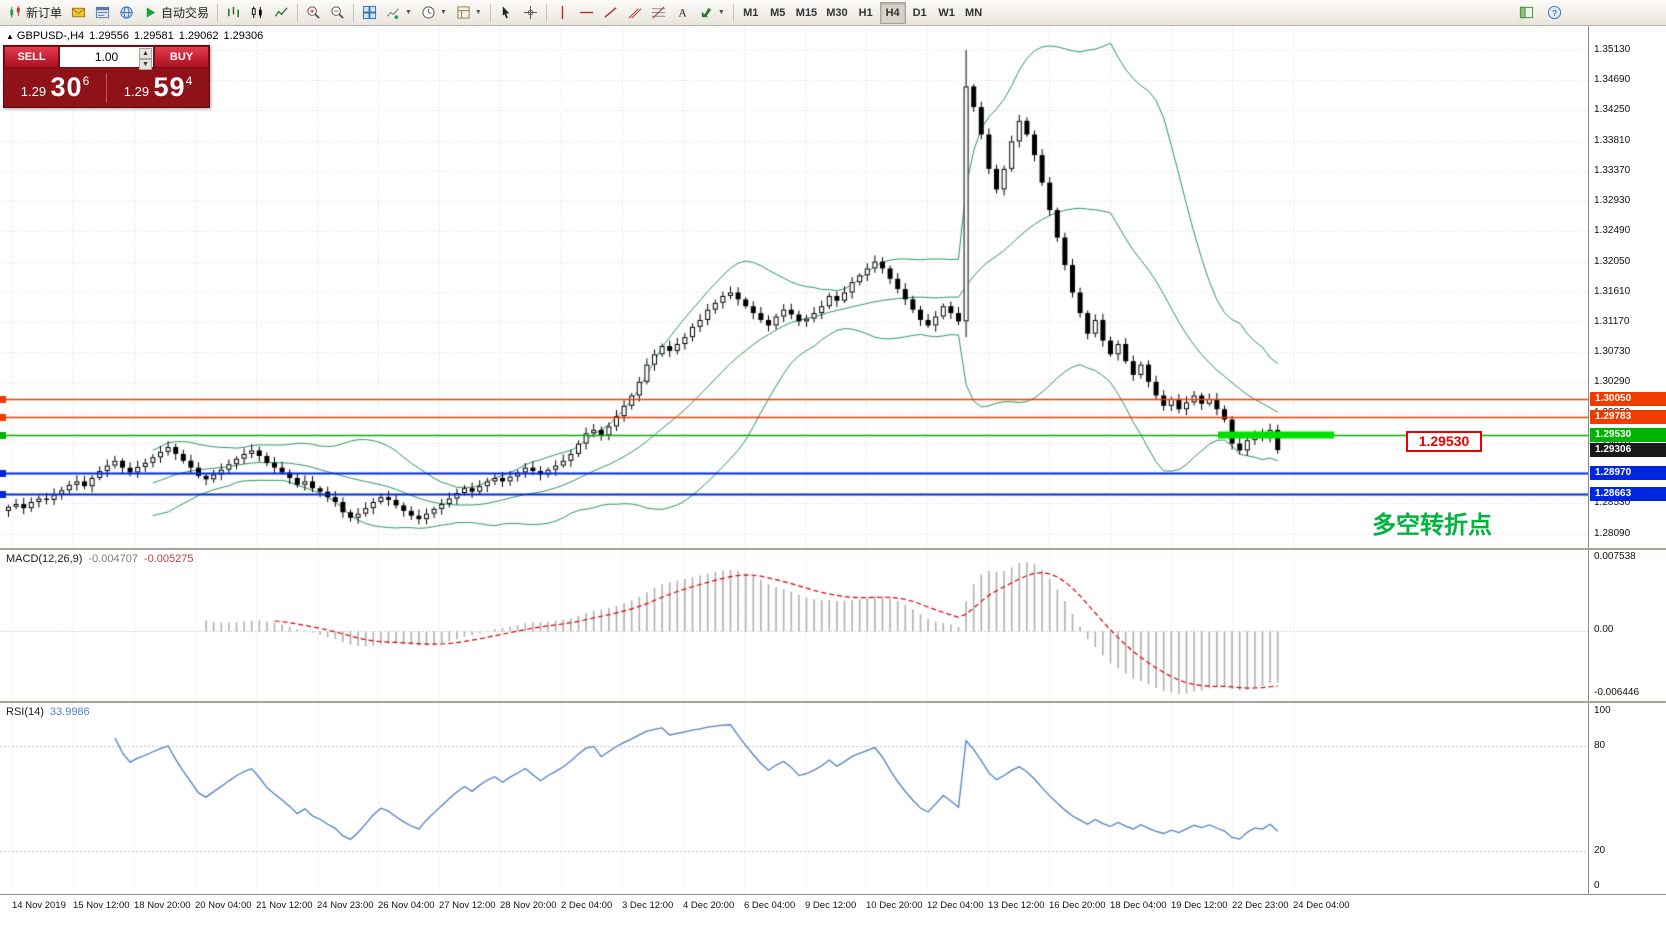 Image resolution: width=1666 pixels, height=950 pixels. I want to click on text-button: A, so click(682, 13).